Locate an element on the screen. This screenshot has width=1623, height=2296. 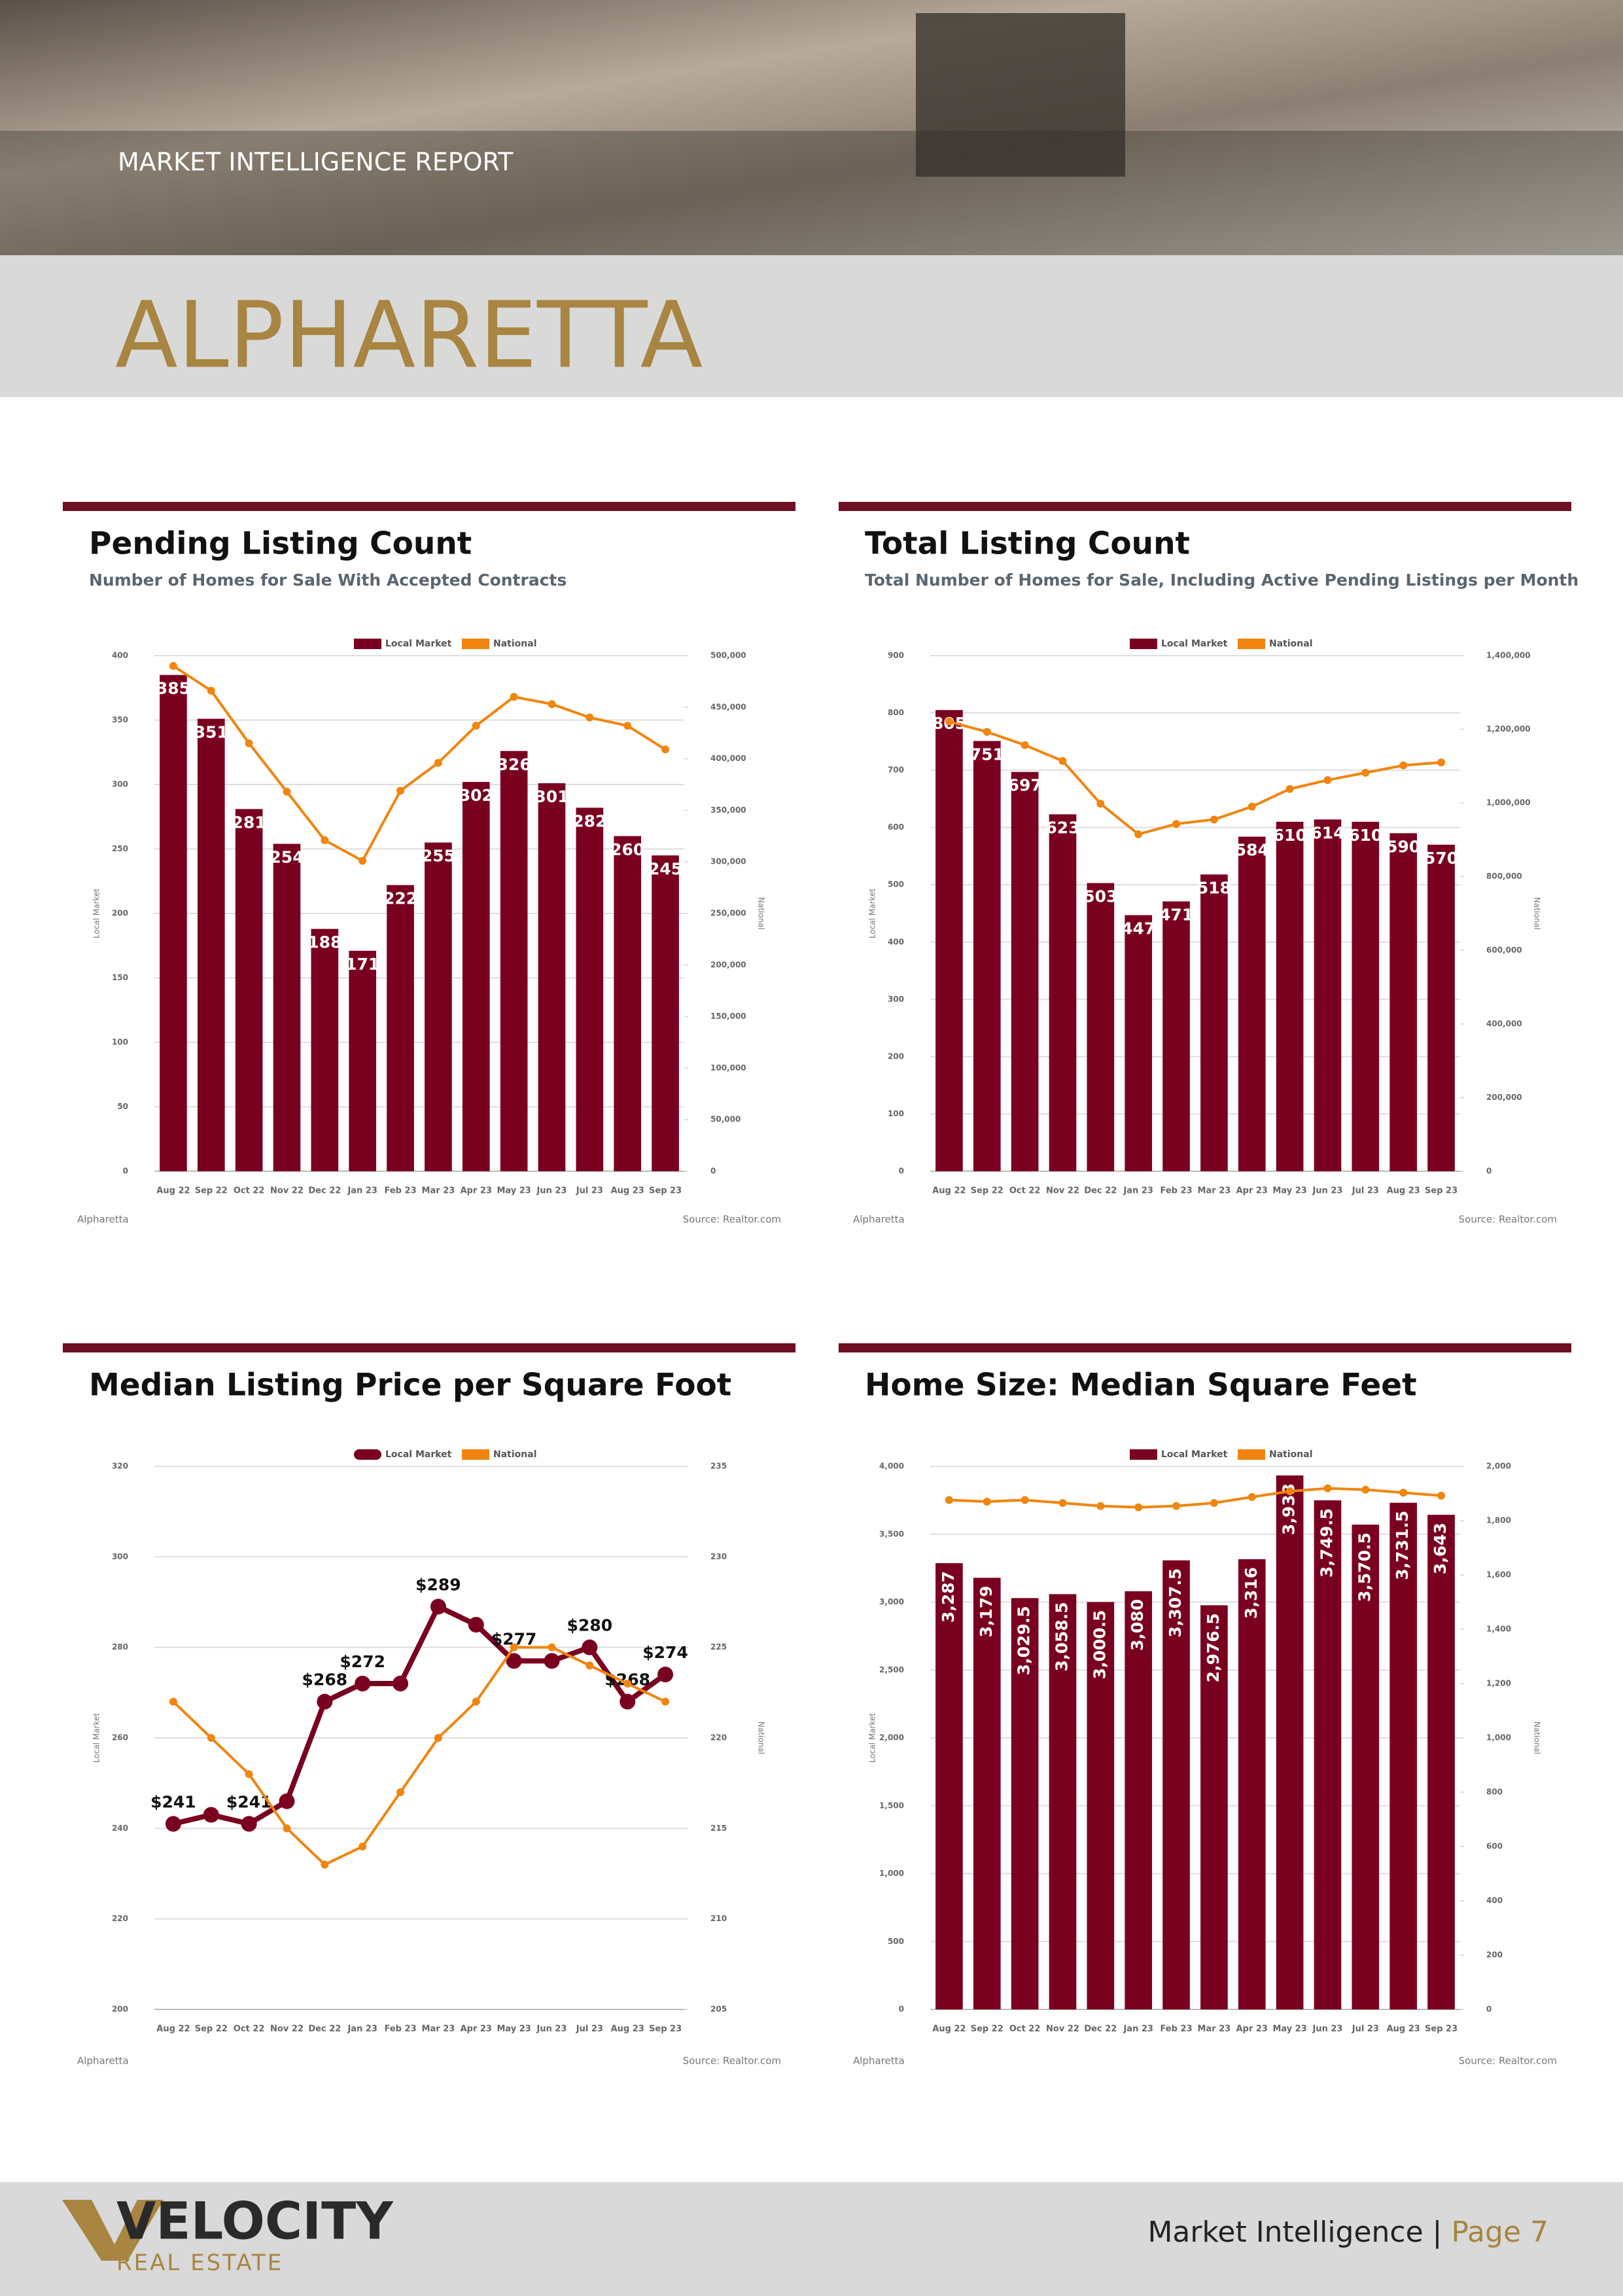
data-label: 471 is located at coordinates (1176, 915).